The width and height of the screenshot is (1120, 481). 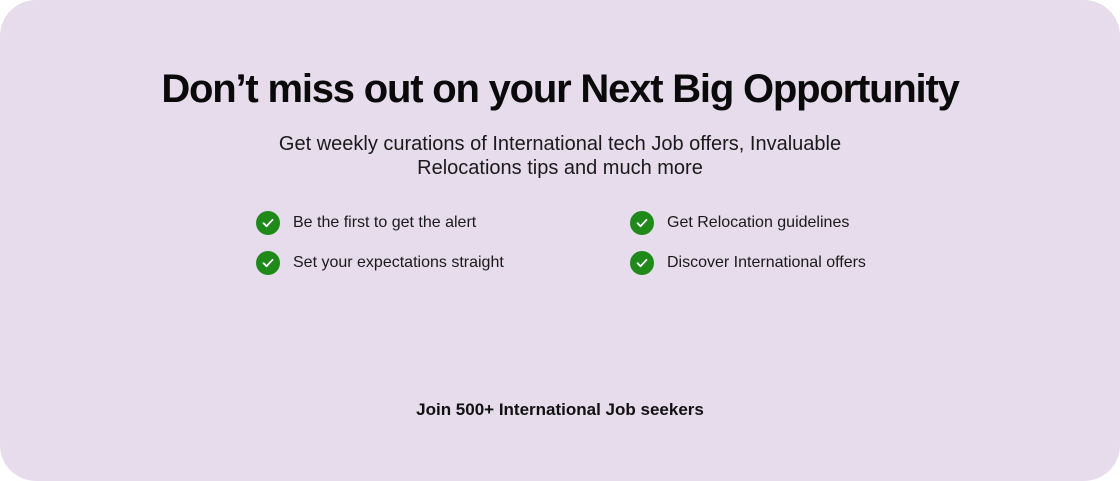 I want to click on feature-item-international-offers: Discover International offers, so click(x=748, y=263).